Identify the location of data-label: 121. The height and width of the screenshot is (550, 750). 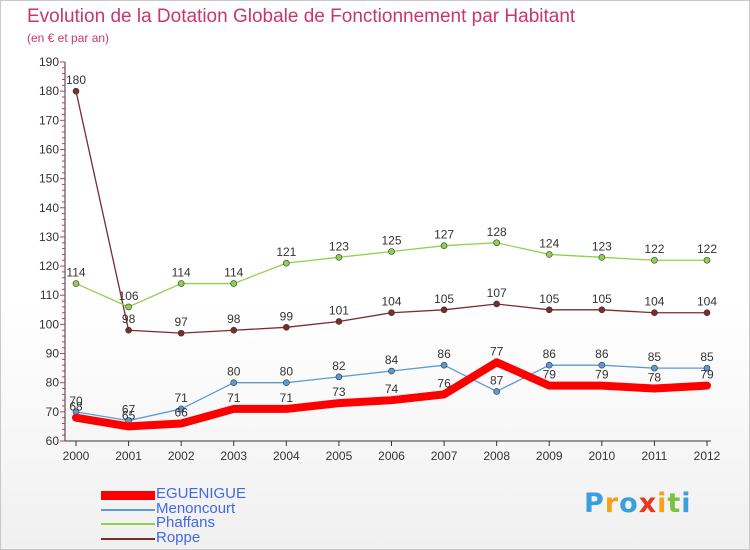
(286, 252).